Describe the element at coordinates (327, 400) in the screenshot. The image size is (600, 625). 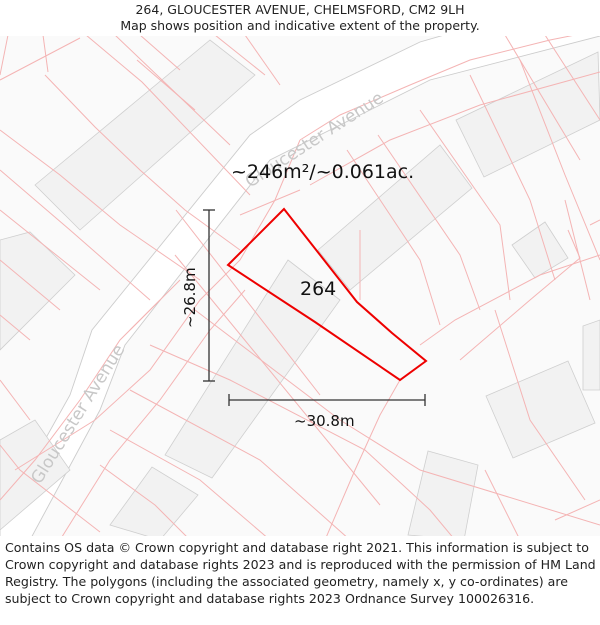
I see `width-dimension-line` at that location.